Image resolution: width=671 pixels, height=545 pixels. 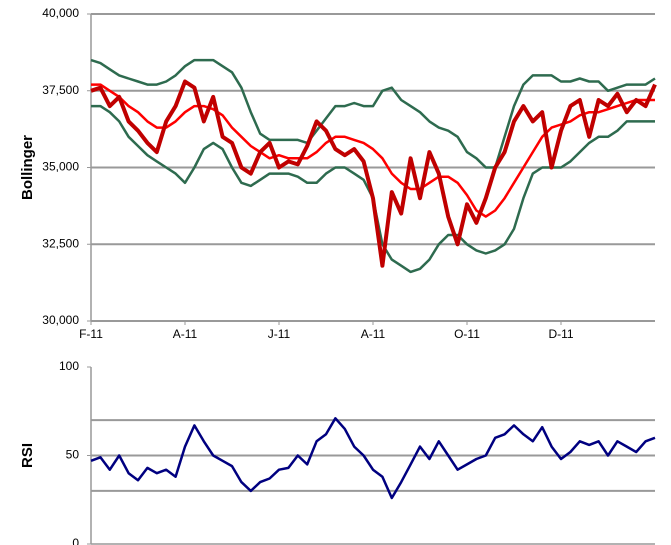 What do you see at coordinates (73, 455) in the screenshot?
I see `y-tick-label: 50` at bounding box center [73, 455].